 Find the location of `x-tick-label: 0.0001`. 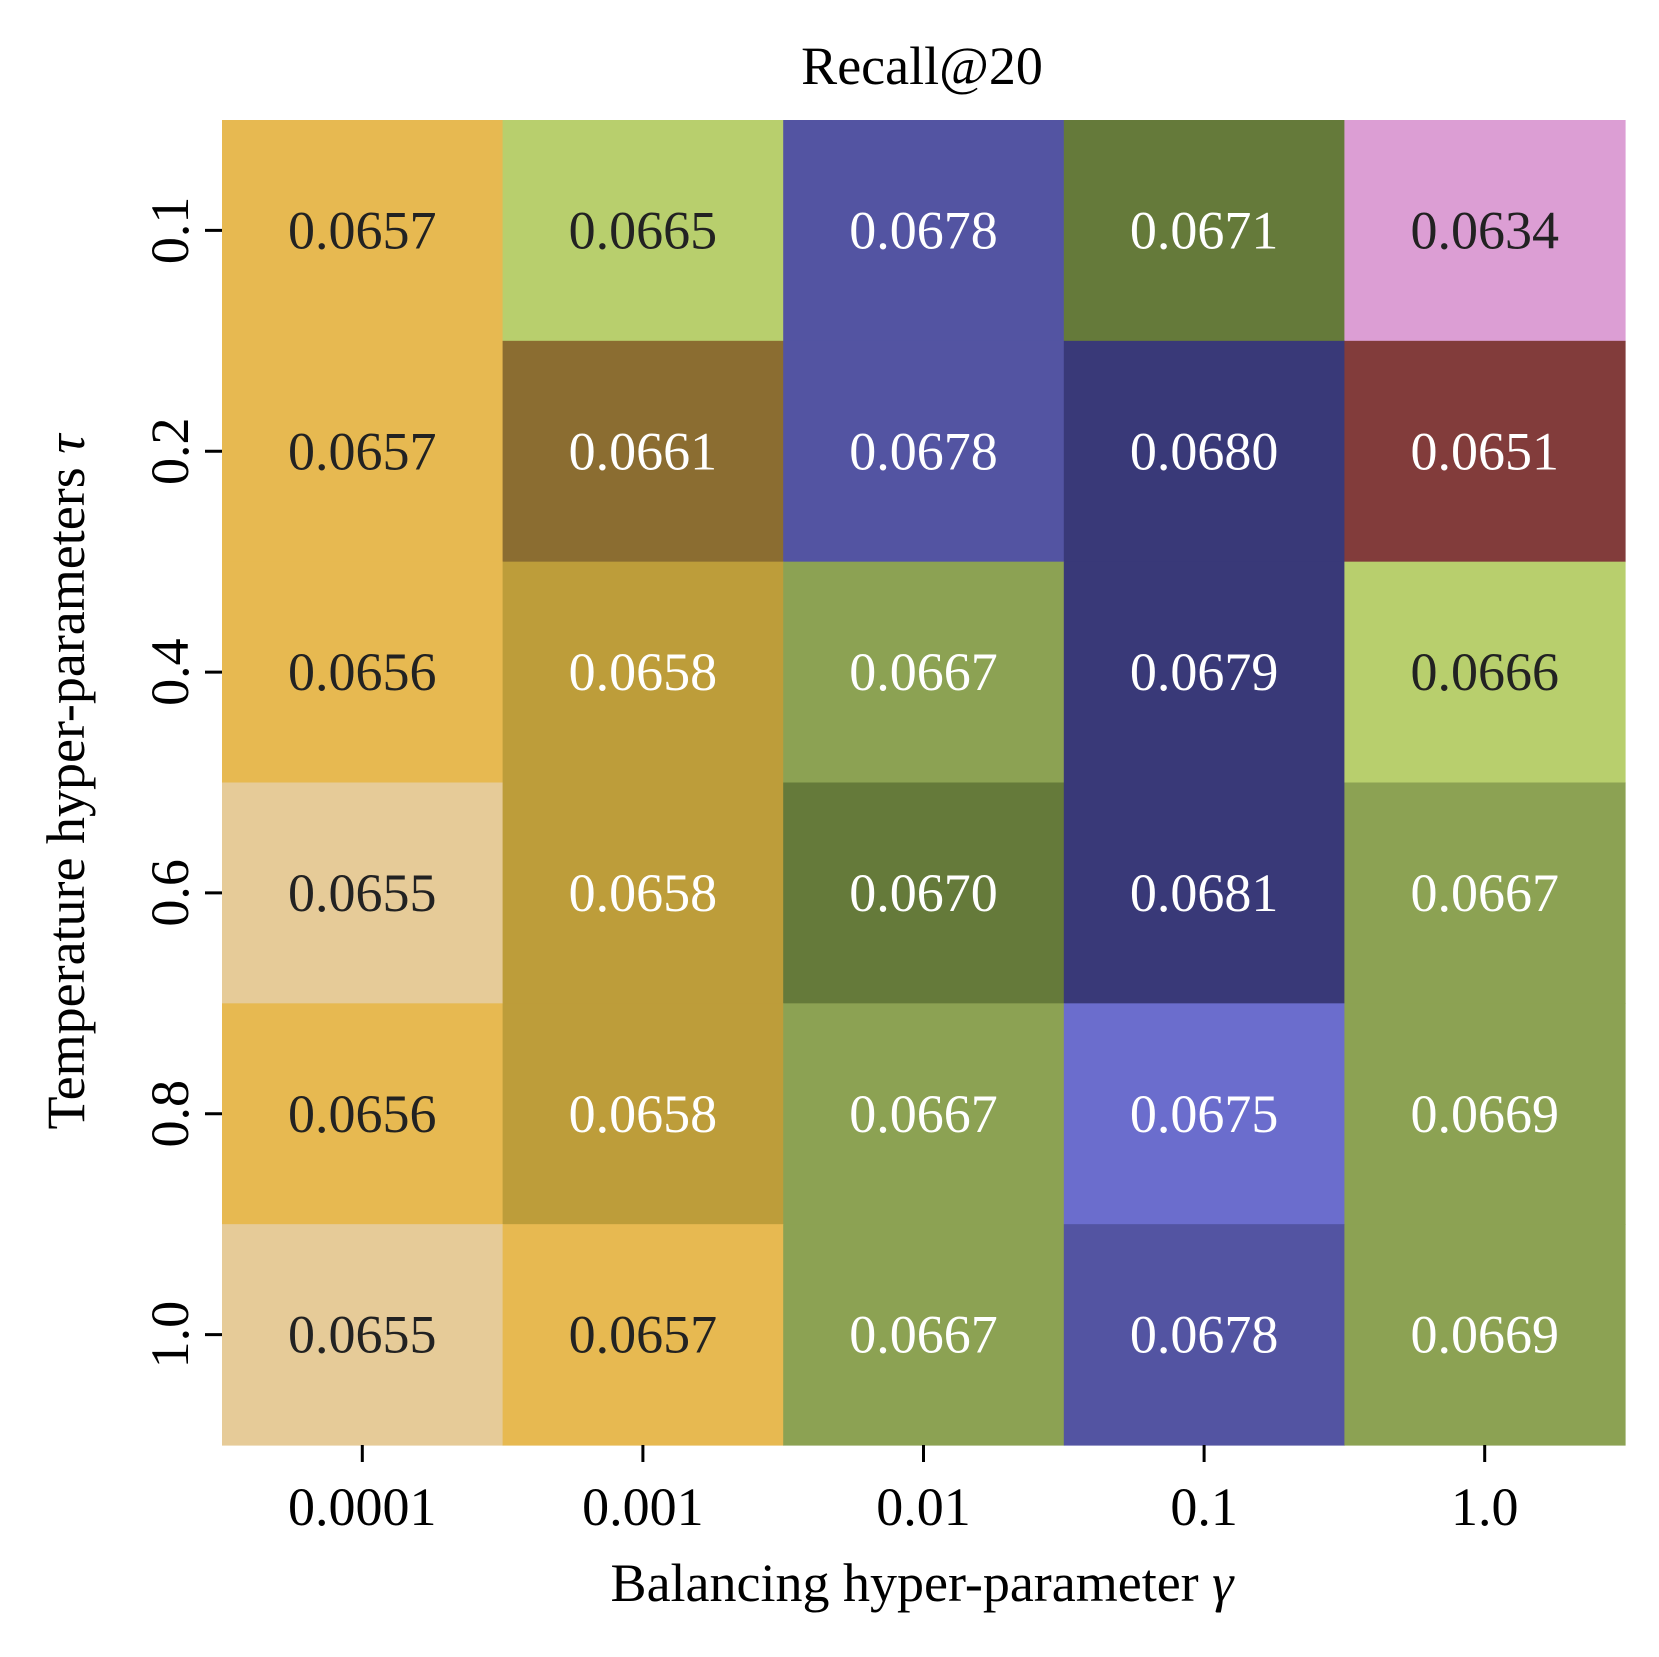

x-tick-label: 0.0001 is located at coordinates (362, 1507).